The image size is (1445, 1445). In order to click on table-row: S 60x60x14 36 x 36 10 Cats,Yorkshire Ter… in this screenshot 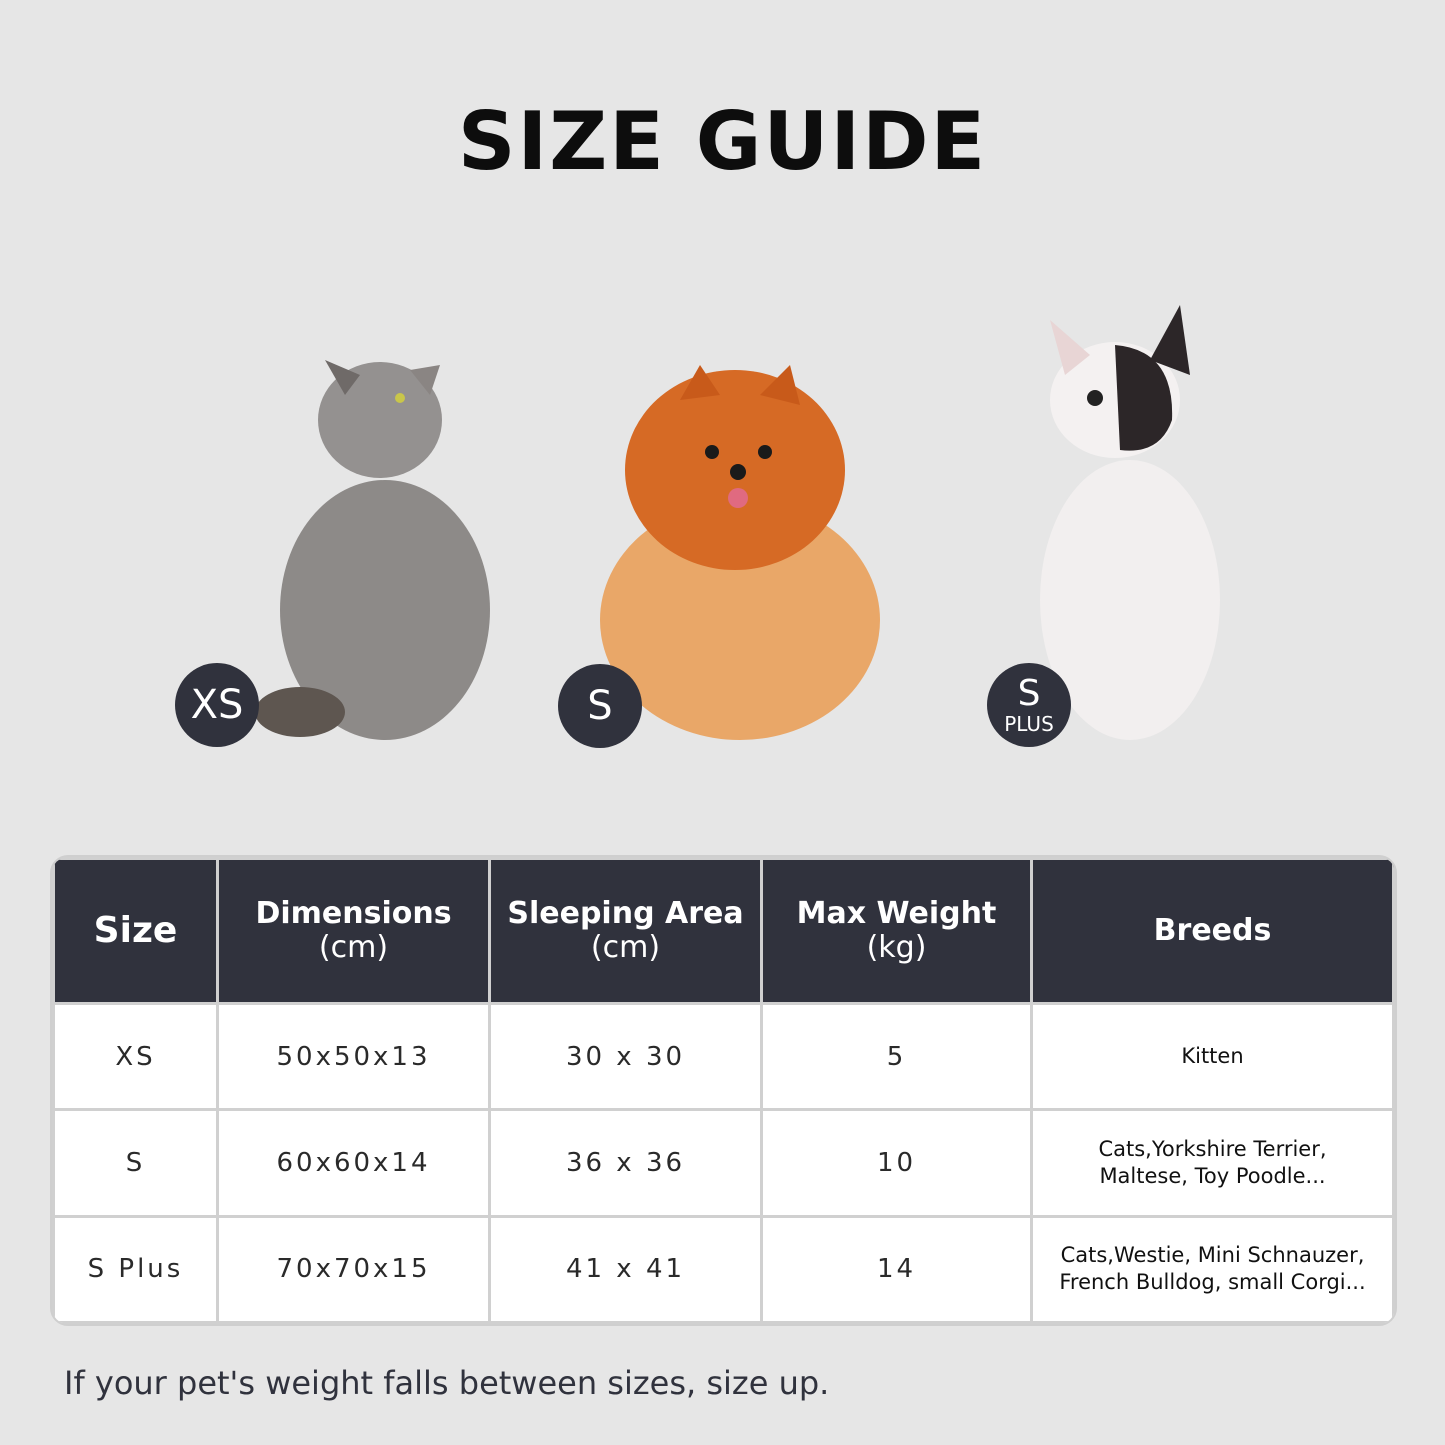, I will do `click(723, 1163)`.